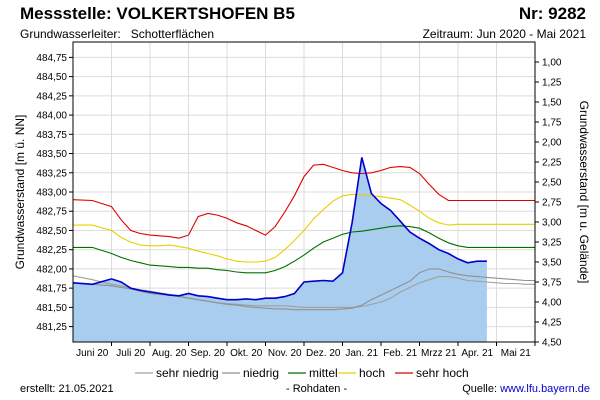 The image size is (600, 400). Describe the element at coordinates (157, 13) in the screenshot. I see `station-title: Messstelle: VOLKERTSHOFEN B5` at that location.